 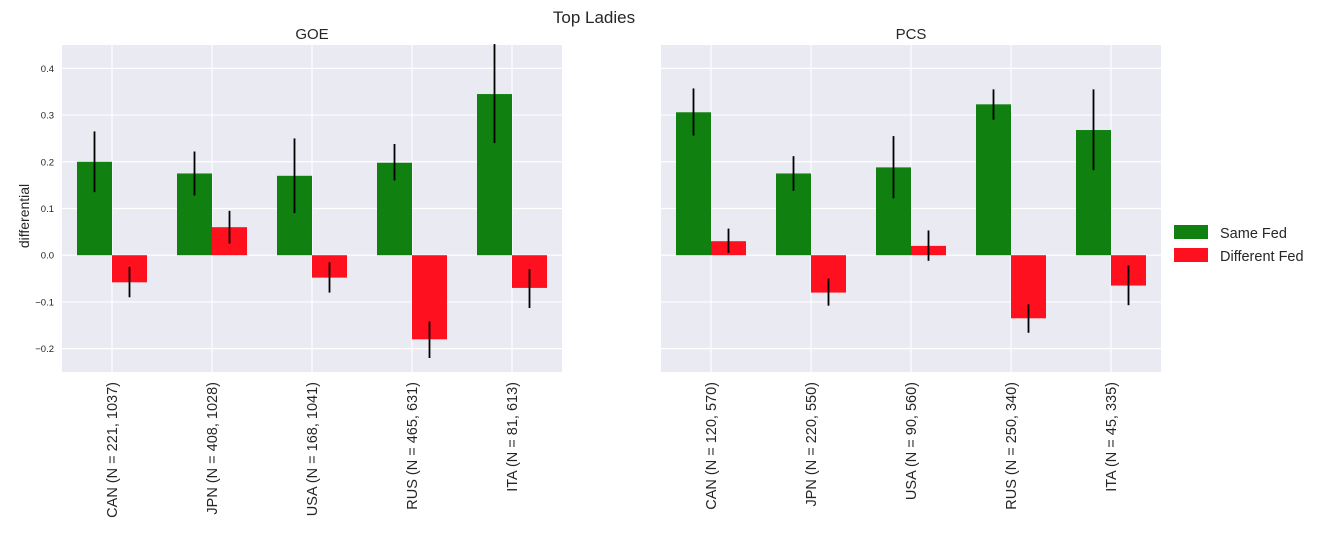 What do you see at coordinates (47, 209) in the screenshot?
I see `y-tick-label: 0.1` at bounding box center [47, 209].